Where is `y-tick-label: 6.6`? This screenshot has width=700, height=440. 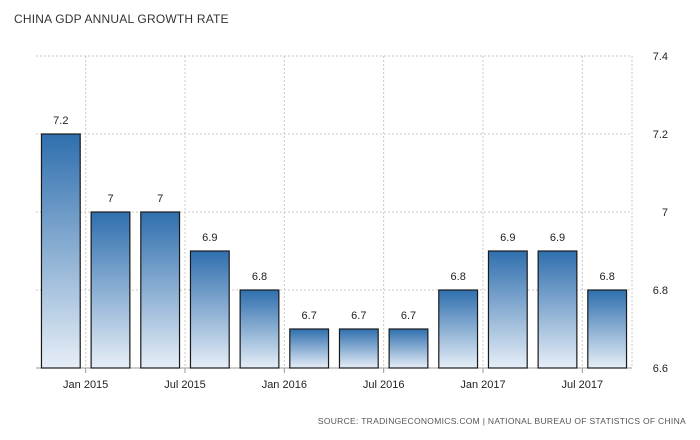
y-tick-label: 6.6 is located at coordinates (660, 369).